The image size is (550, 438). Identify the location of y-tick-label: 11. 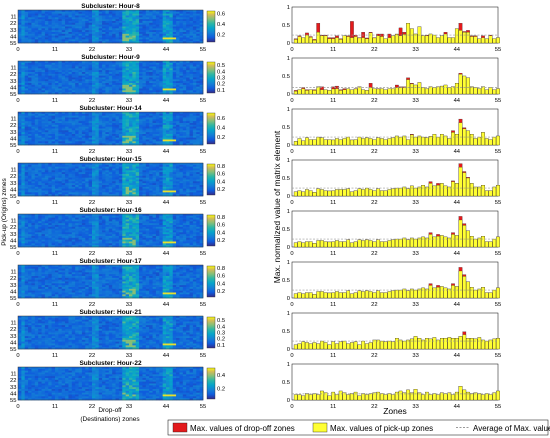
(13, 120).